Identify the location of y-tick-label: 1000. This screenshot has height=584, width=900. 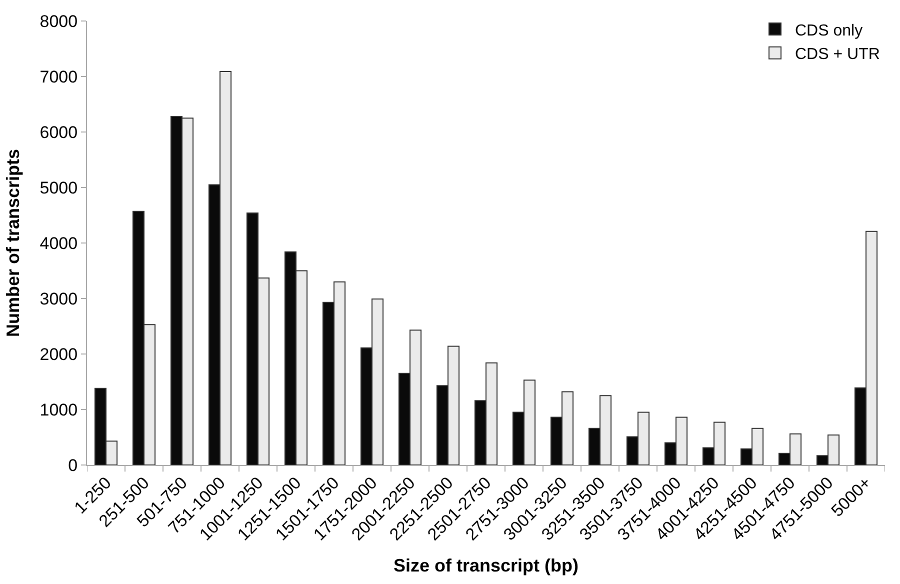
(59, 410).